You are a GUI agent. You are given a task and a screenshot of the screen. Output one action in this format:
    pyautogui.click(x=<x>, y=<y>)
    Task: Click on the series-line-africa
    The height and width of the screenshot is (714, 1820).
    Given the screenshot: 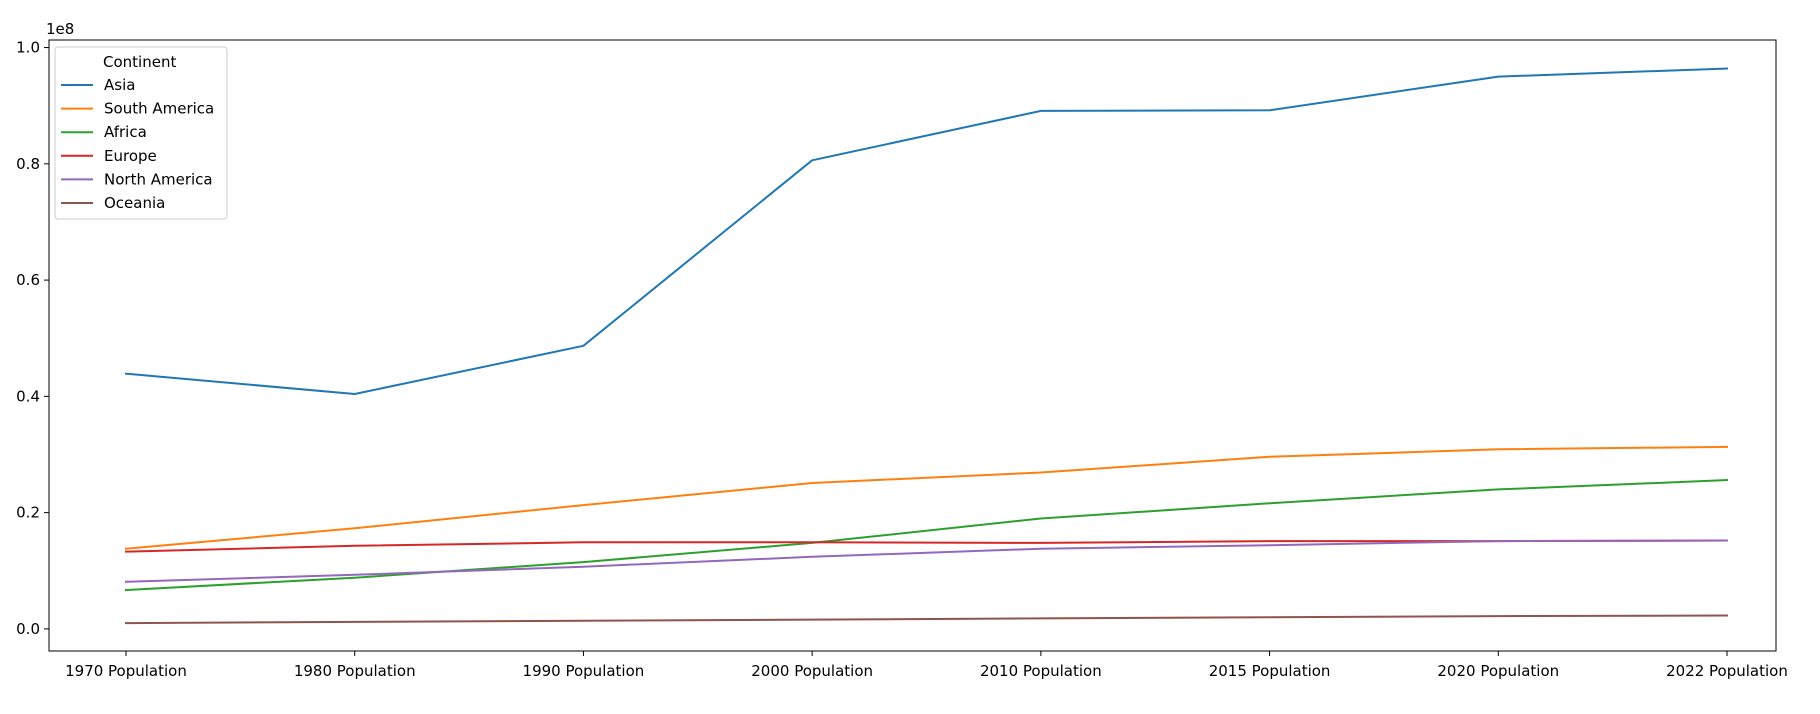 What is the action you would take?
    pyautogui.click(x=926, y=535)
    